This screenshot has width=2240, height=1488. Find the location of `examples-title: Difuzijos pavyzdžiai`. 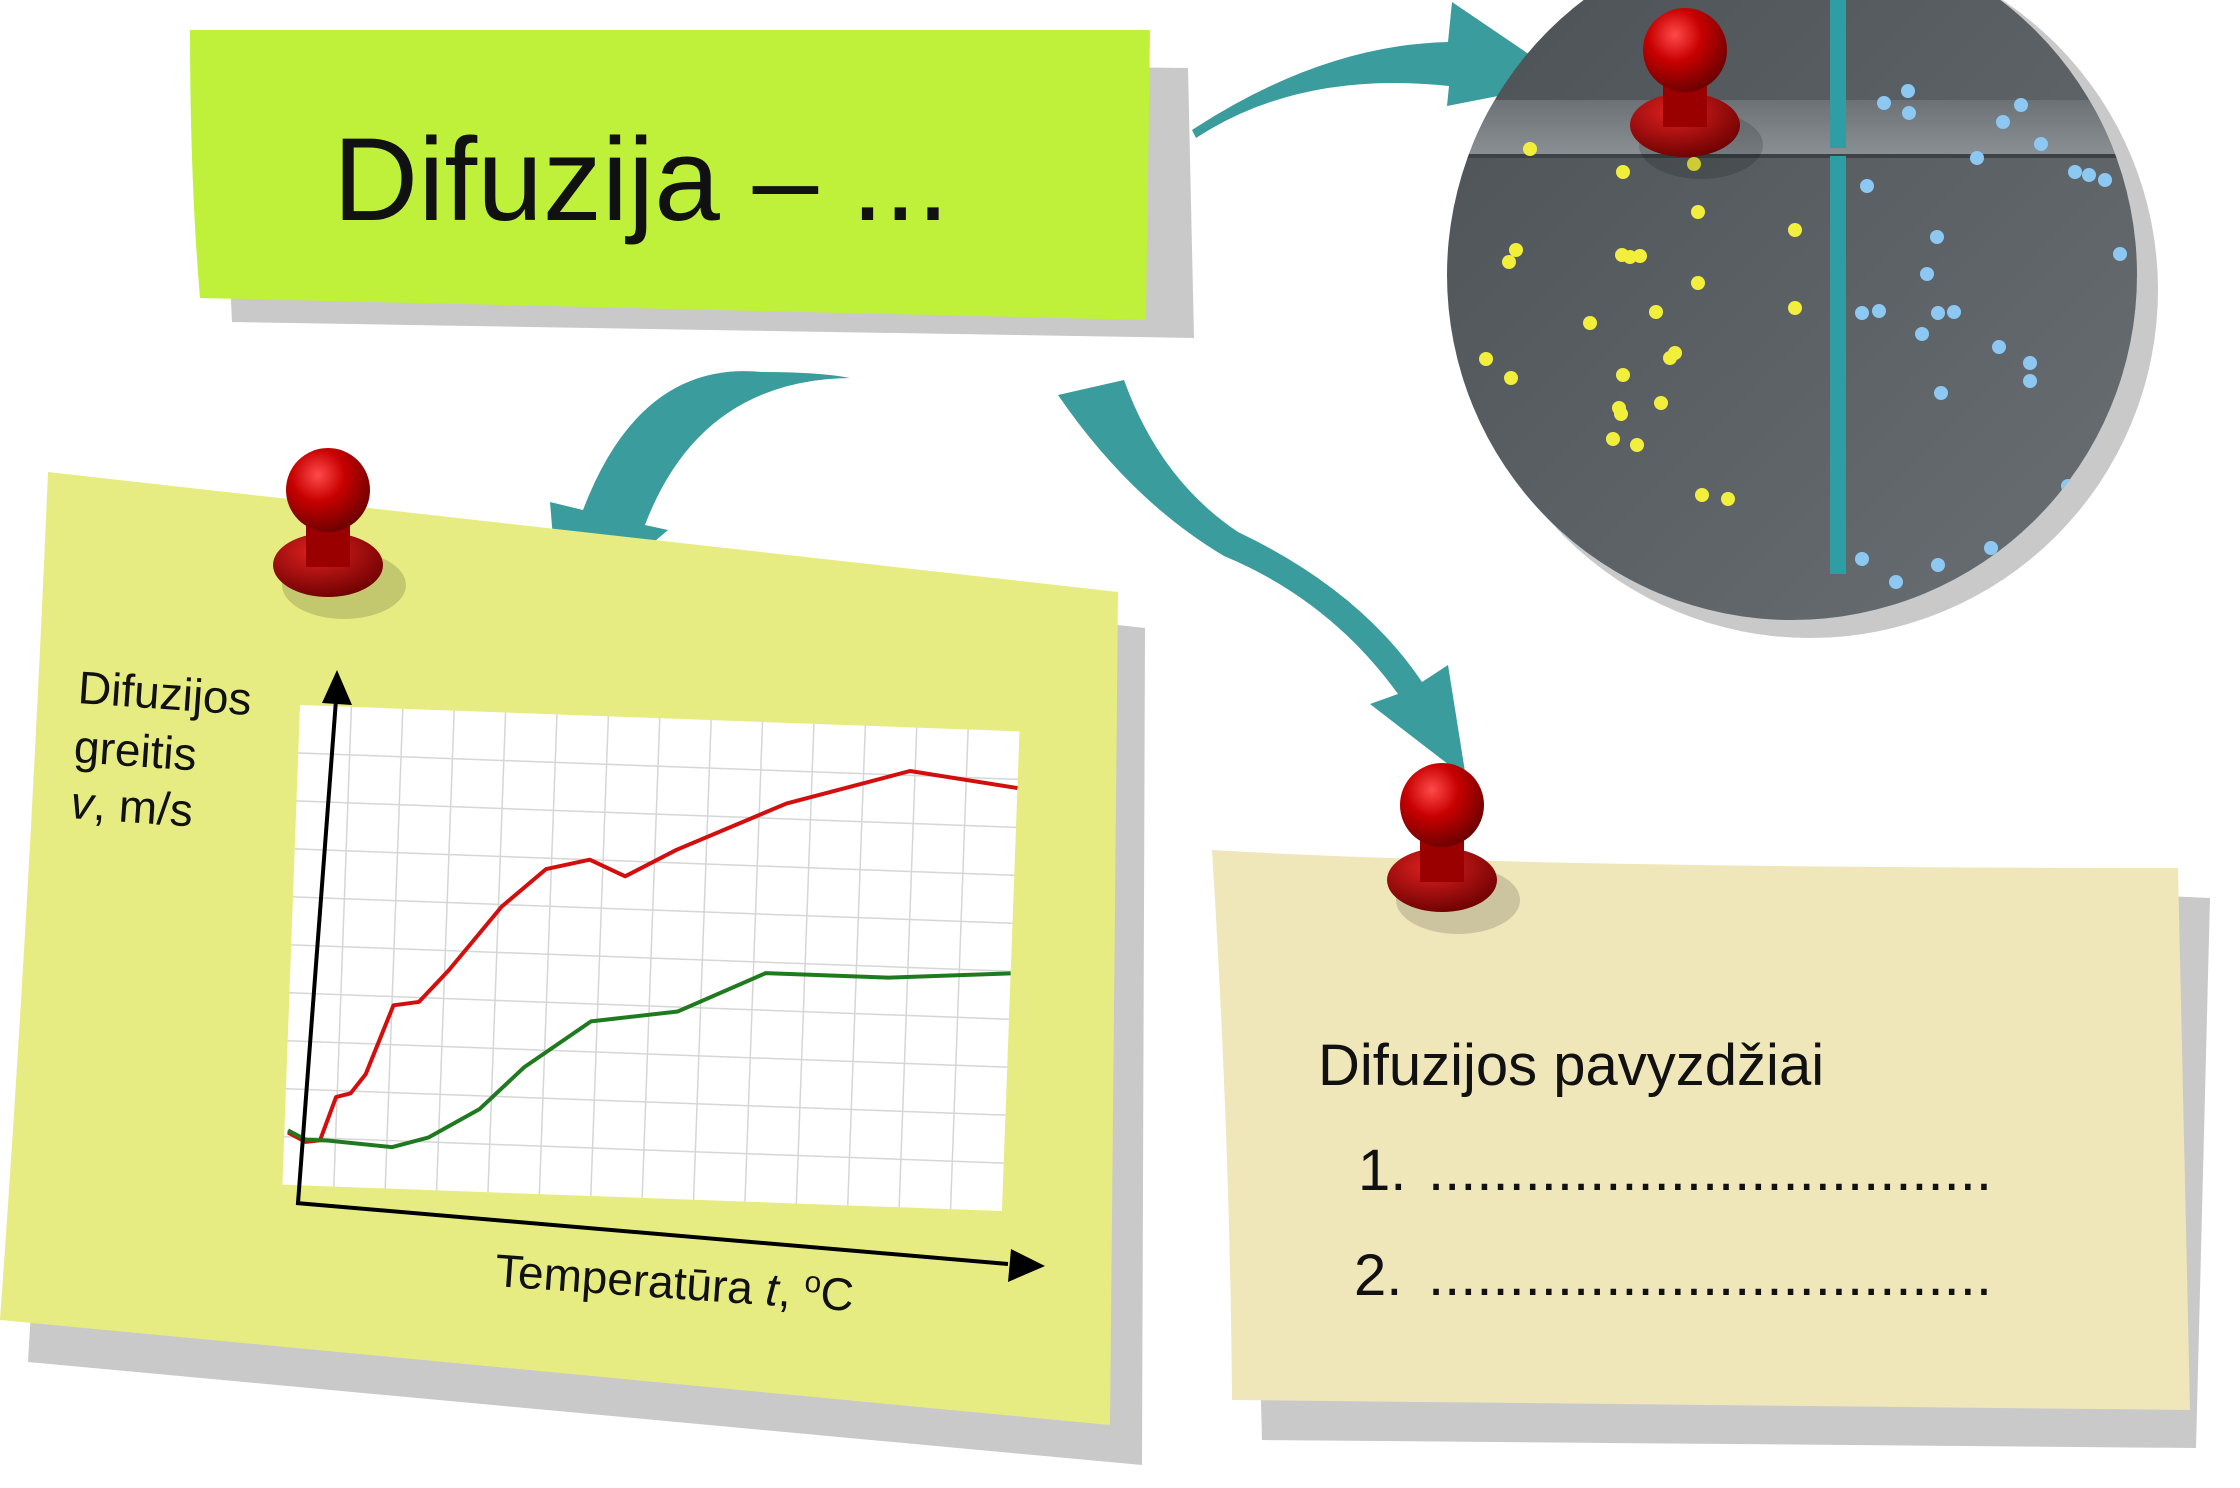

examples-title: Difuzijos pavyzdžiai is located at coordinates (1571, 1065).